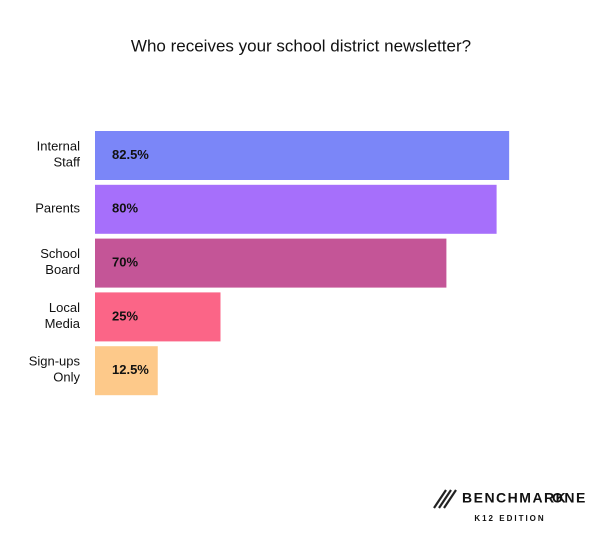 This screenshot has width=603, height=542. Describe the element at coordinates (63, 315) in the screenshot. I see `category-label: Local Media` at that location.